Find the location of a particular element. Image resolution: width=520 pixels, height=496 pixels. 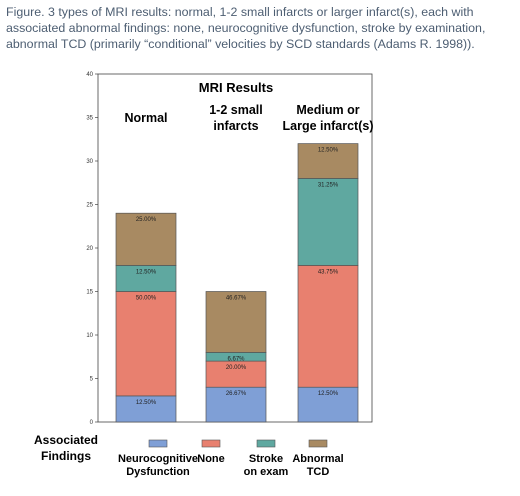

legend-title: Findings is located at coordinates (66, 456).